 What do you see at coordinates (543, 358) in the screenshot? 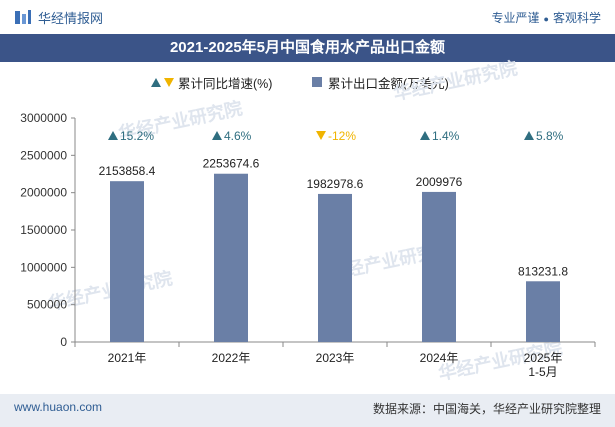
I see `x-tick-label: 2025年` at bounding box center [543, 358].